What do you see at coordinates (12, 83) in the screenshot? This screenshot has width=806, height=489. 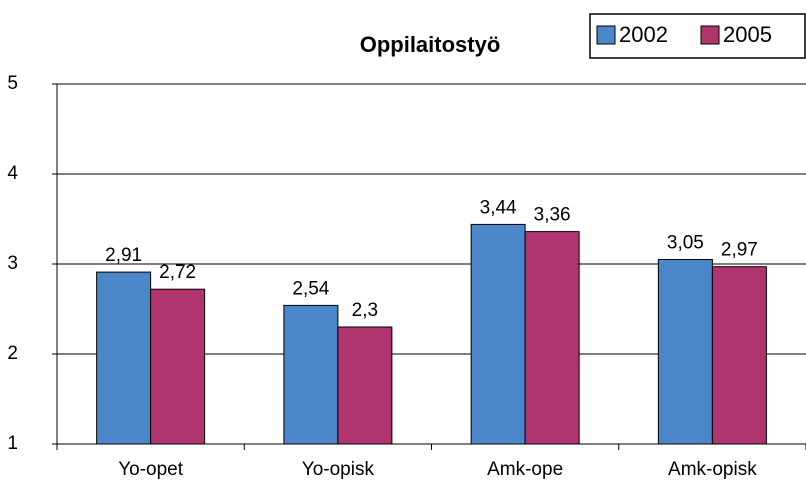 I see `y-tick-label: 5` at bounding box center [12, 83].